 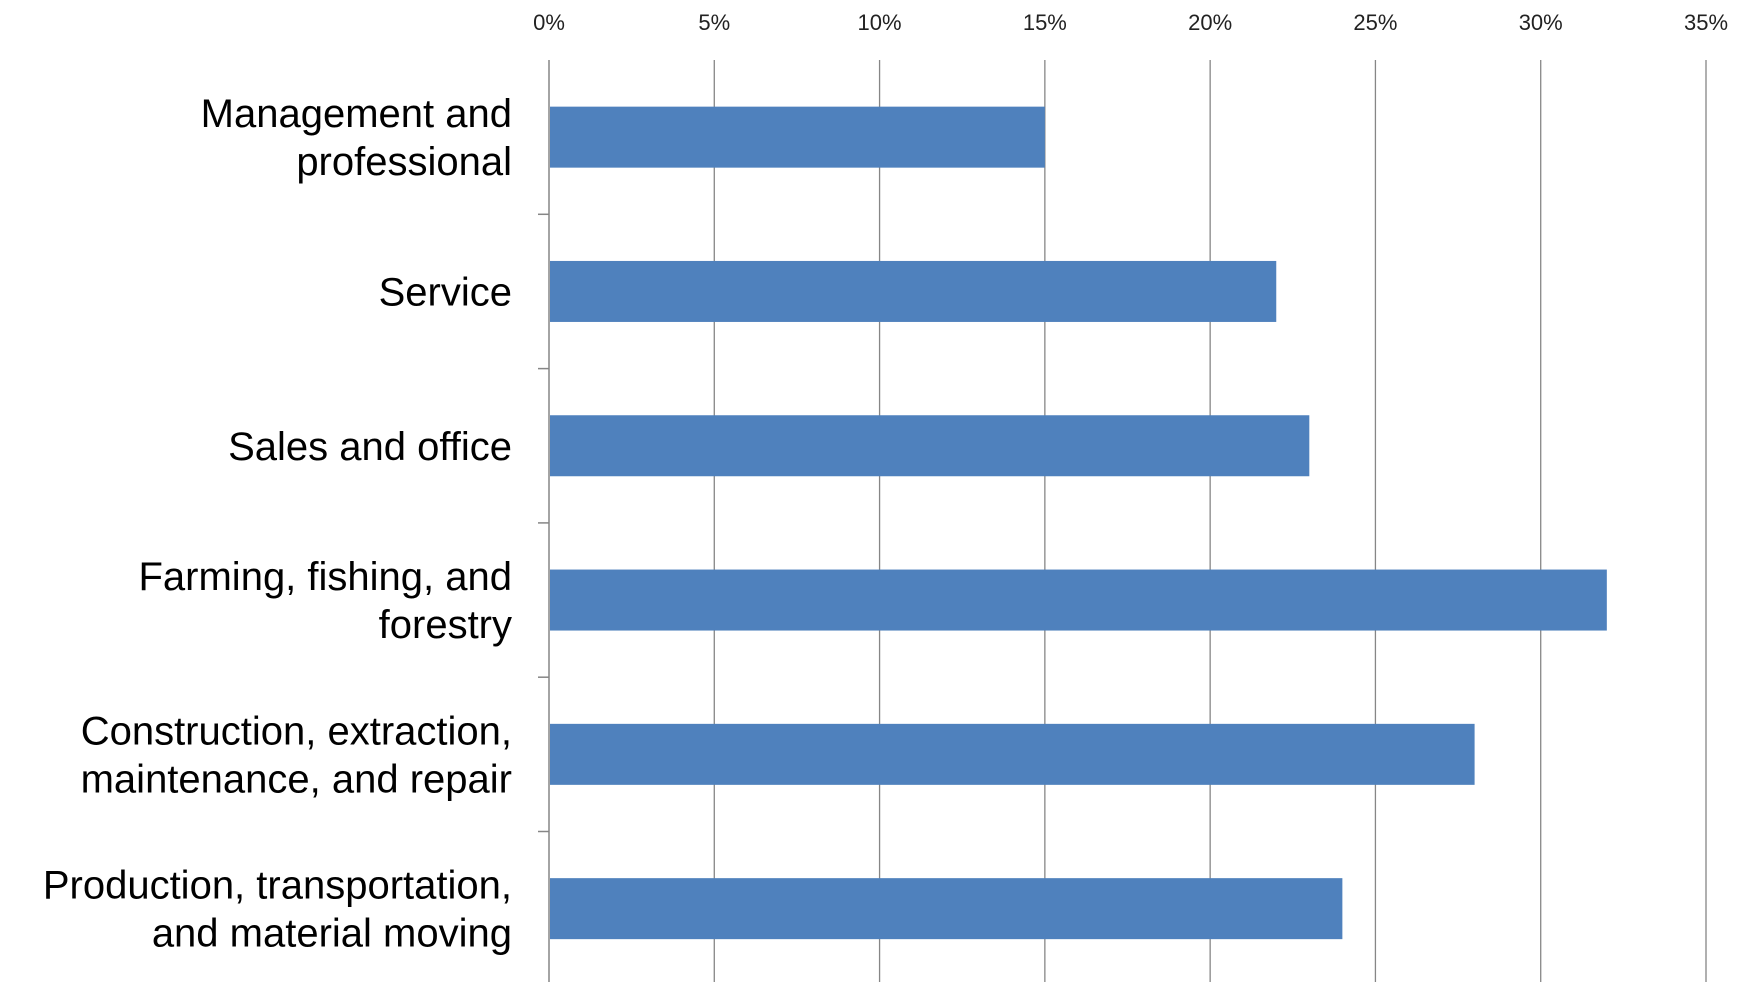 I want to click on tick-label: 5%, so click(x=714, y=22).